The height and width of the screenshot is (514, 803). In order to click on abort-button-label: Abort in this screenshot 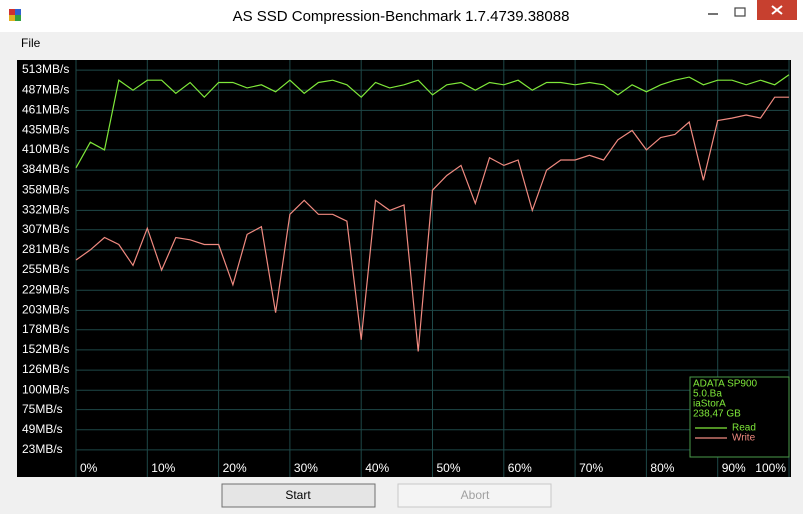, I will do `click(475, 495)`.